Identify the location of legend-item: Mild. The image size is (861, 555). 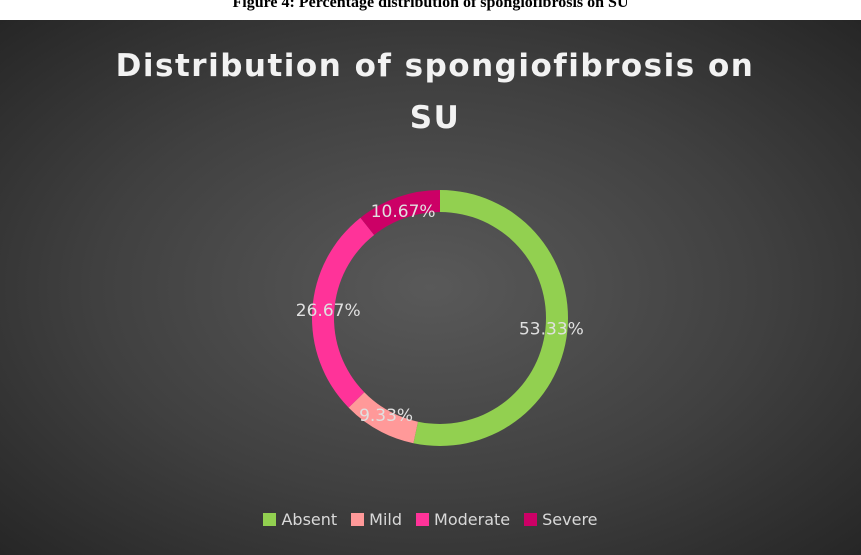
(376, 519).